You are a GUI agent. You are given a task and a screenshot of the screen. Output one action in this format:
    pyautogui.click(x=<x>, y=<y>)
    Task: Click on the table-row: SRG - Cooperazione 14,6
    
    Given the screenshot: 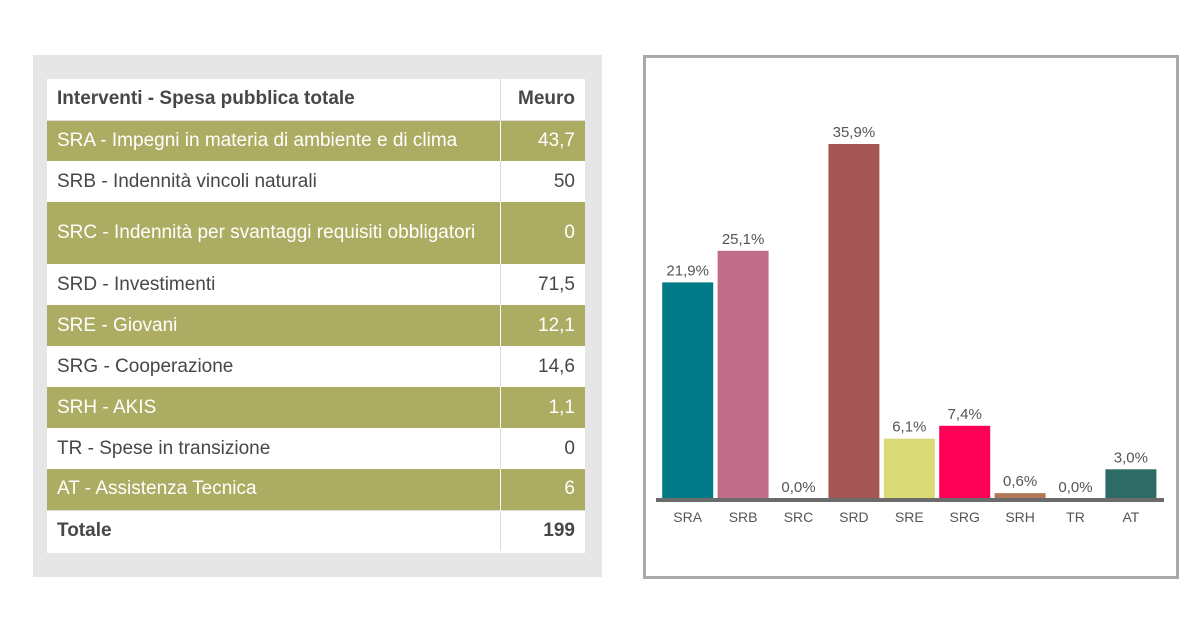 What is the action you would take?
    pyautogui.click(x=316, y=366)
    